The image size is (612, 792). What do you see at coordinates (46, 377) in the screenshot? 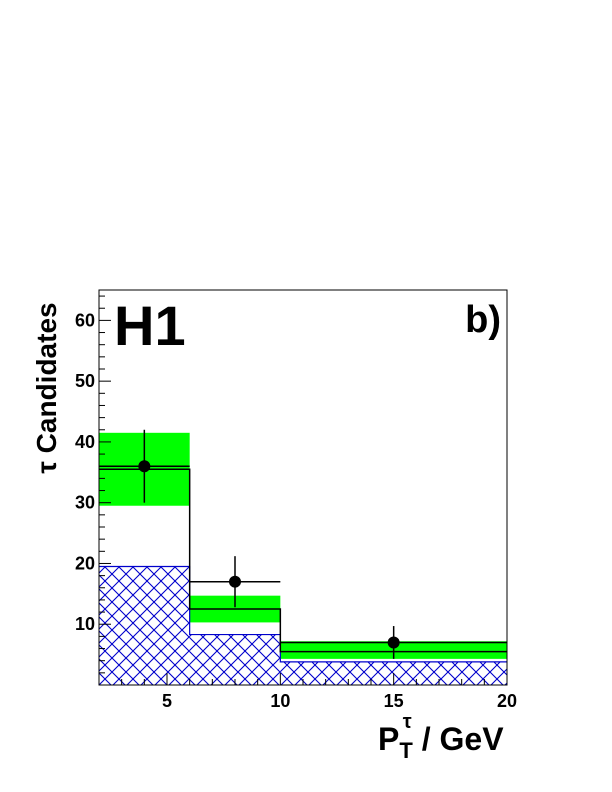
I see `y-axis-title-text: Candidates` at bounding box center [46, 377].